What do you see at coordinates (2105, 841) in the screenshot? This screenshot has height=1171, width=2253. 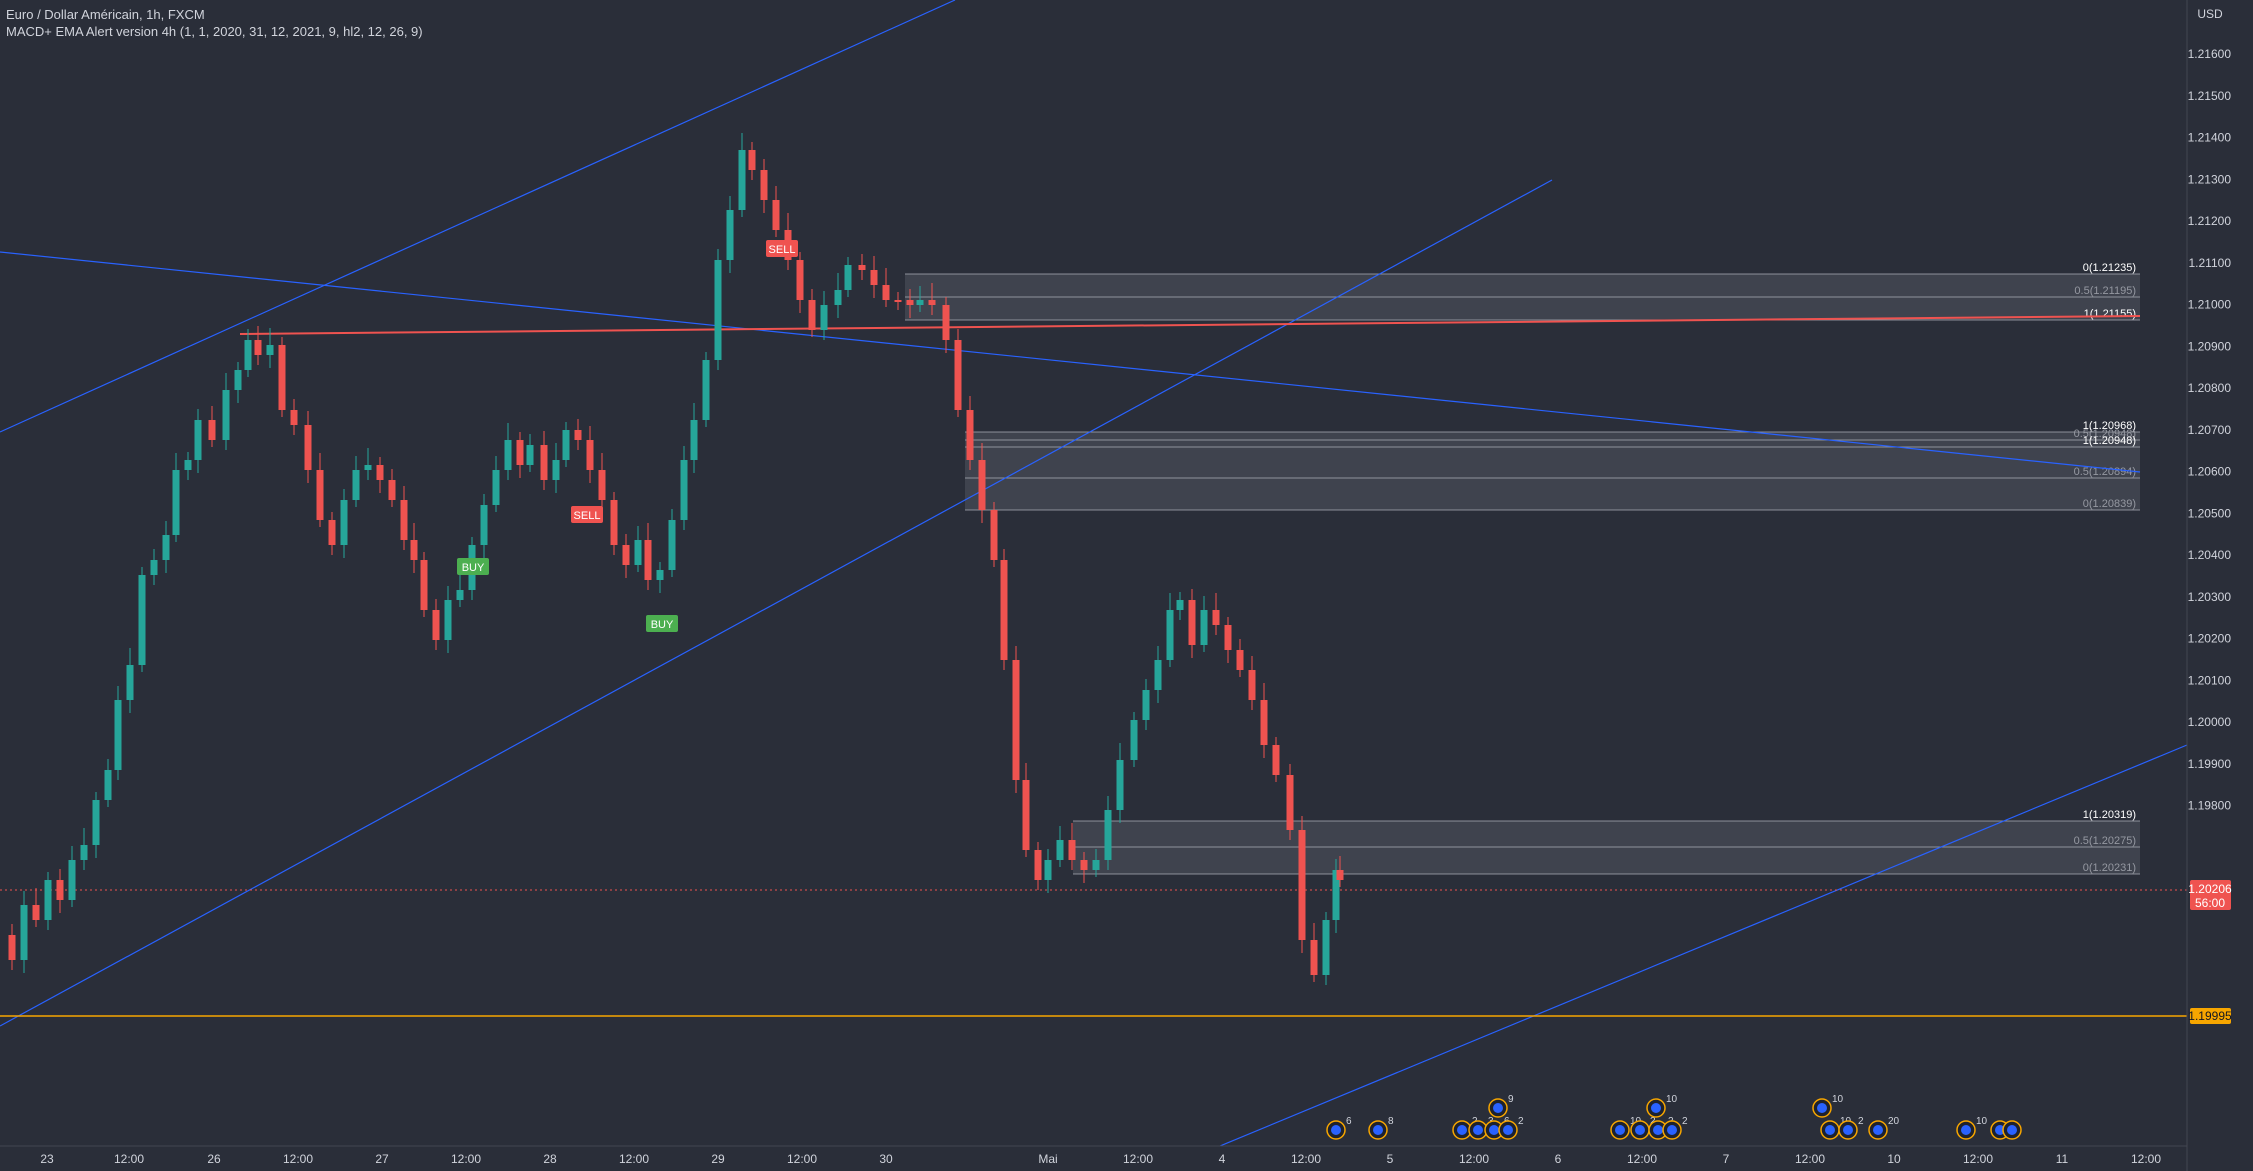 I see `fib-level-label: 0.5(1.20275)` at bounding box center [2105, 841].